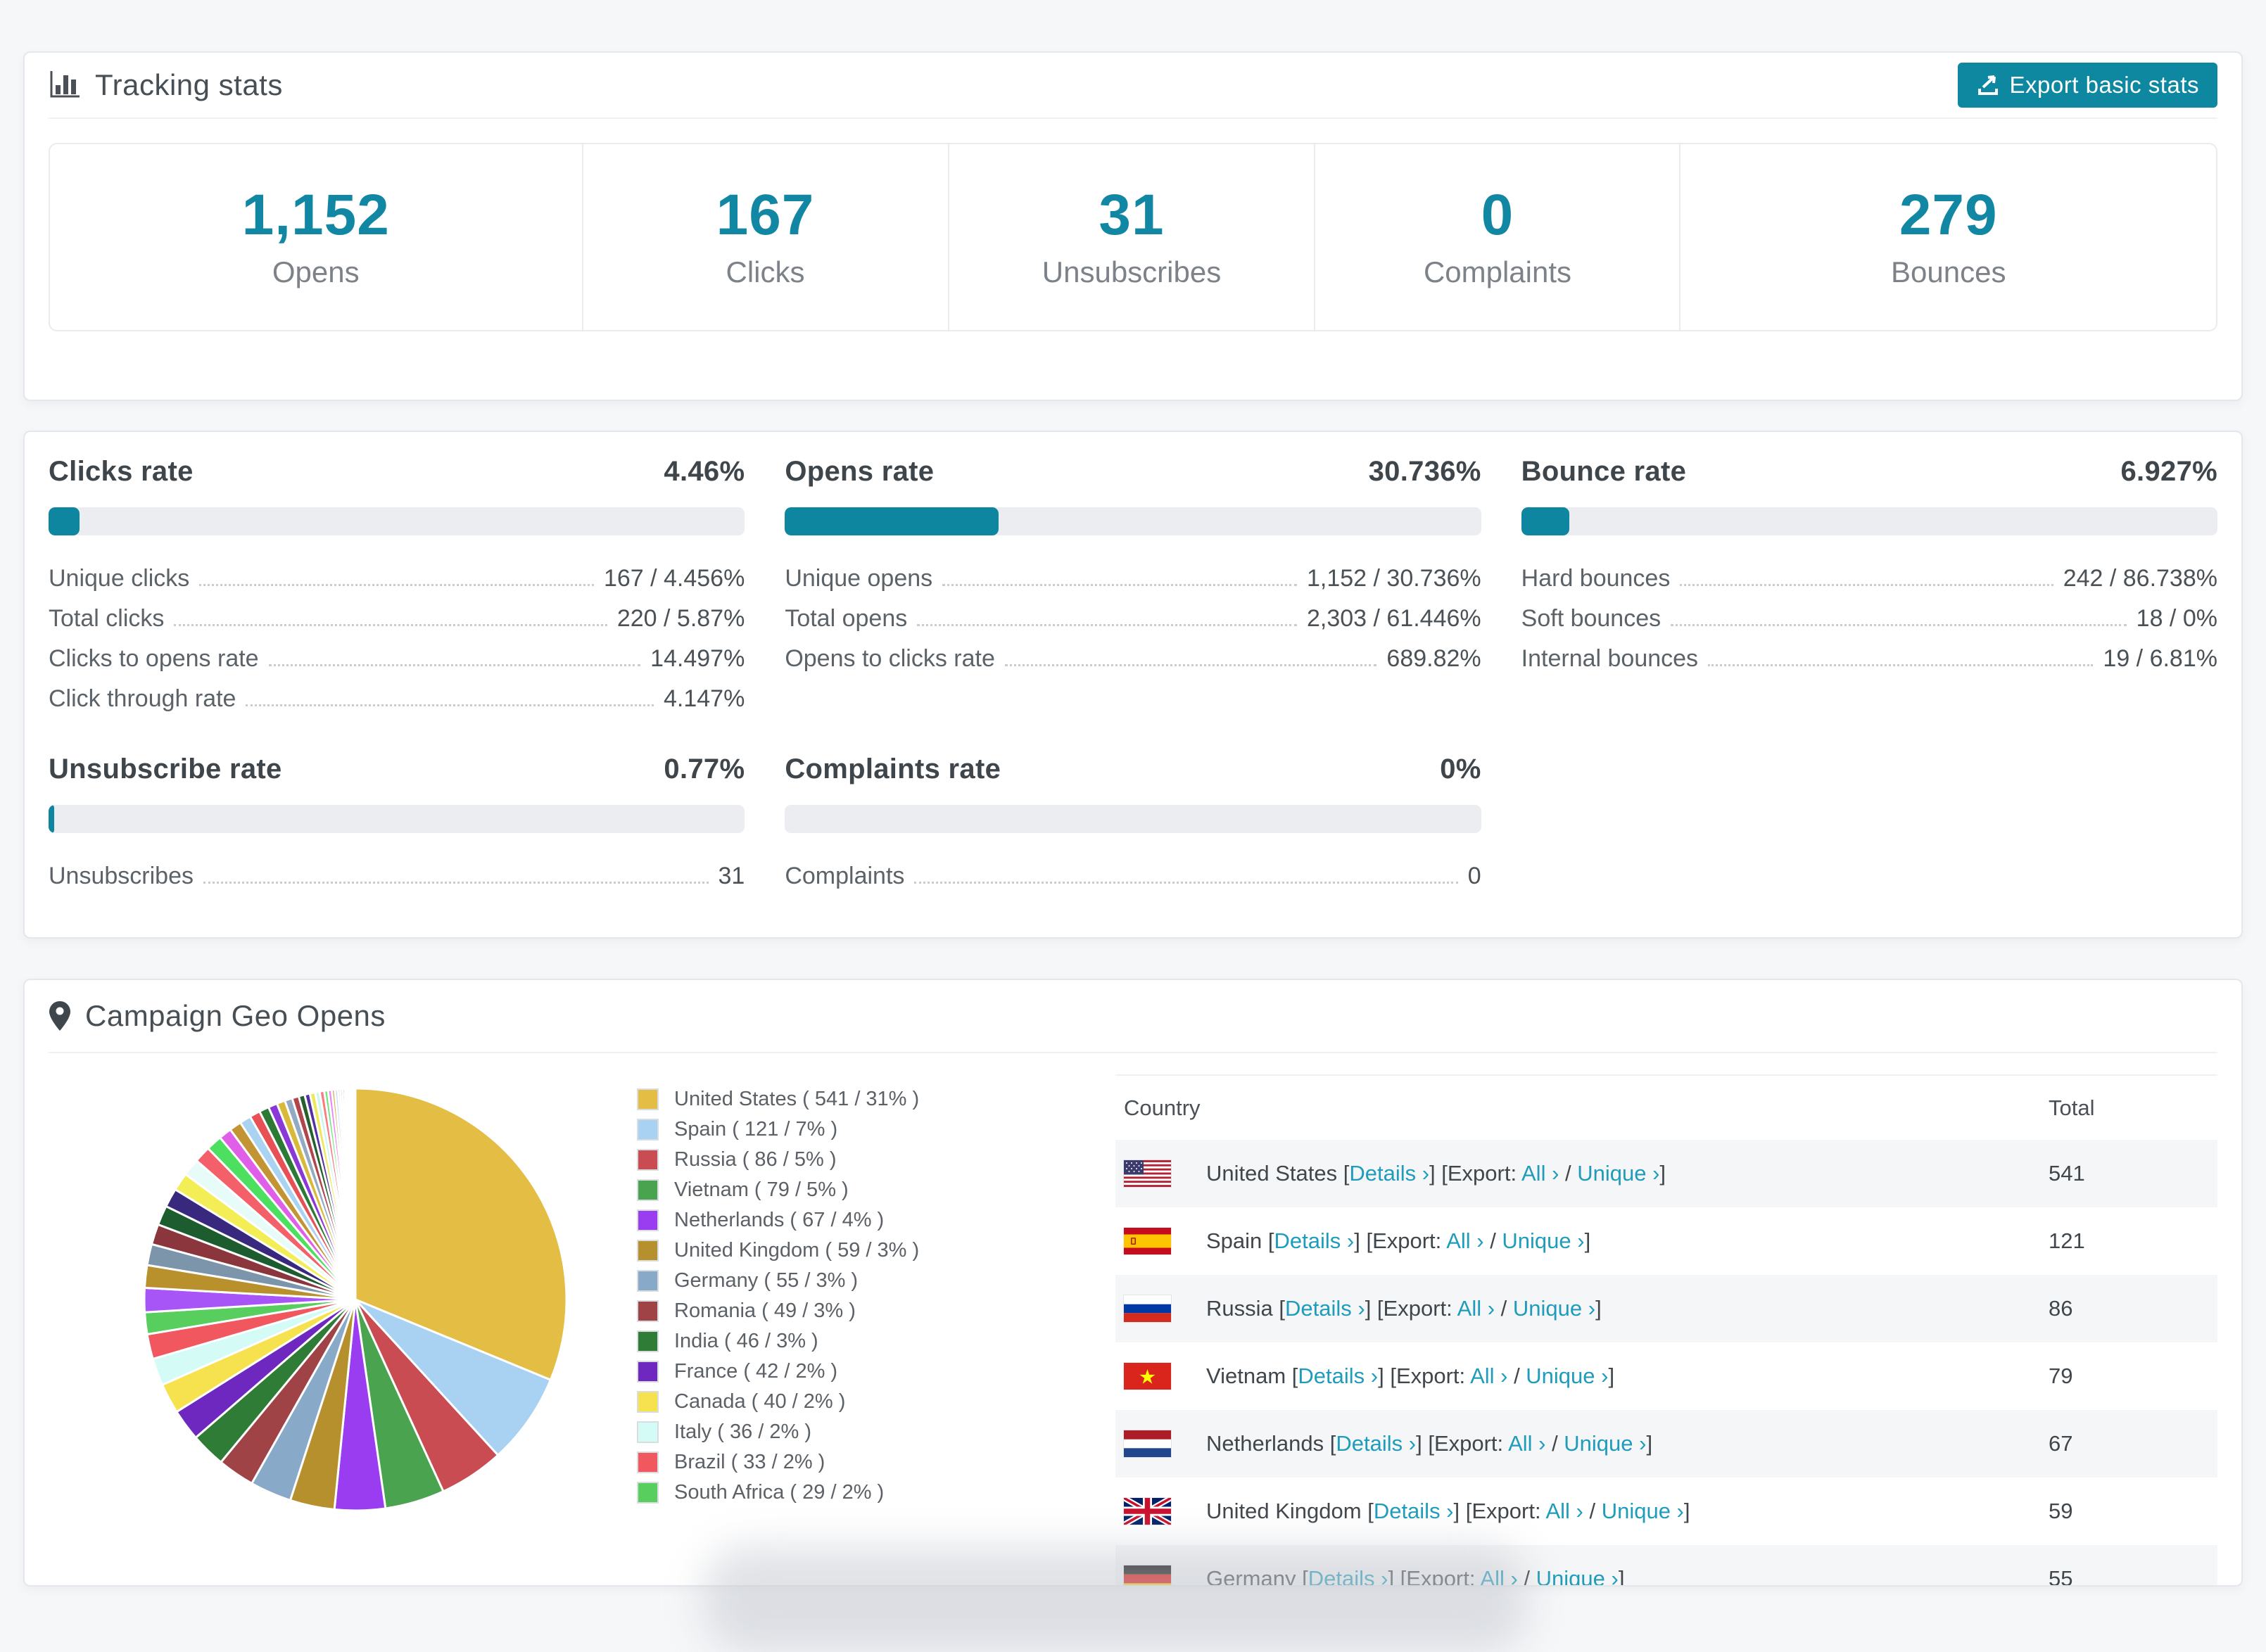 This screenshot has width=2266, height=1652. Describe the element at coordinates (2104, 85) in the screenshot. I see `export-button-label: Export basic stats` at that location.